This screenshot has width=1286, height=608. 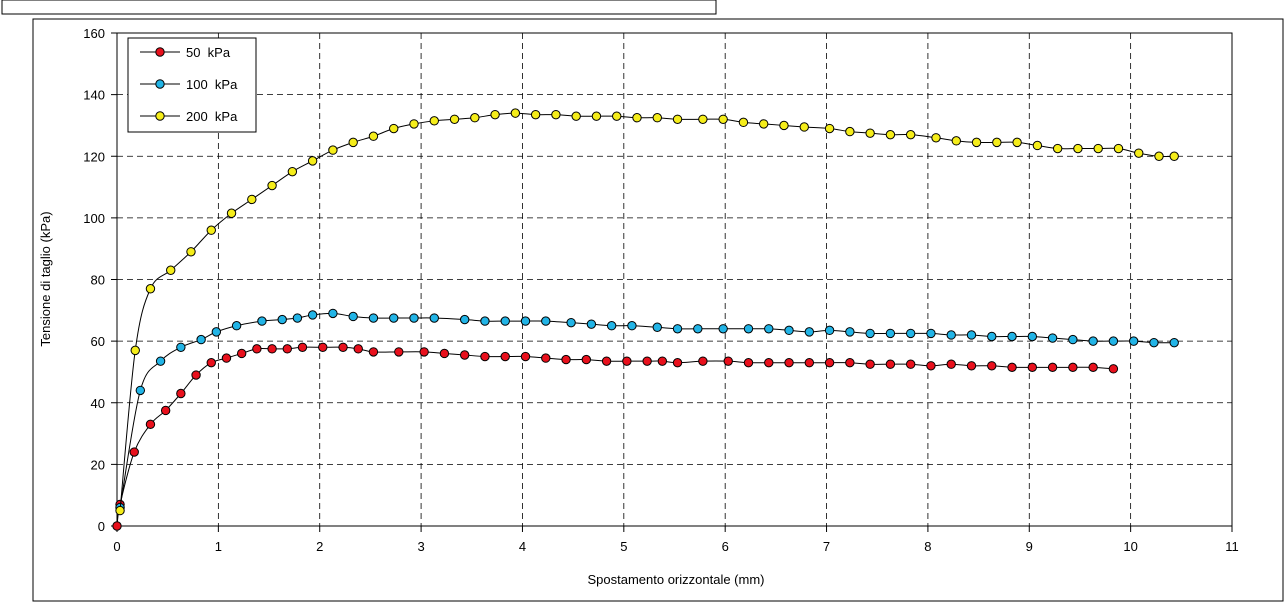 I want to click on x-tick-label: 3, so click(x=420, y=546).